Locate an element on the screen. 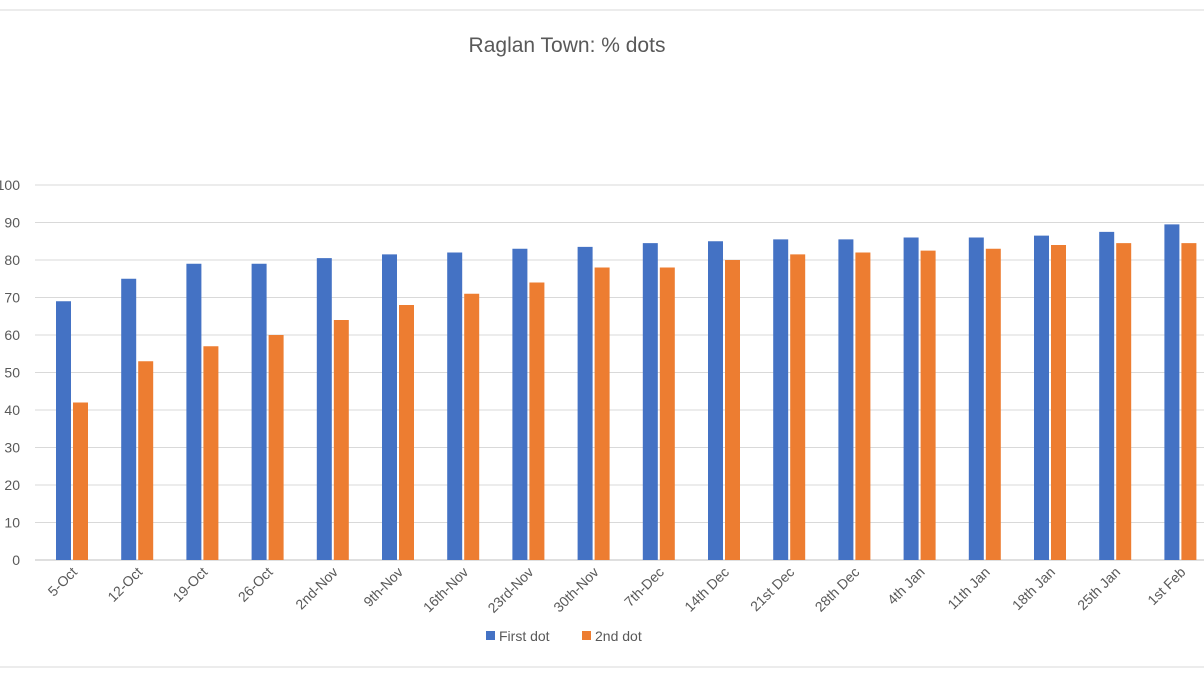 The image size is (1204, 682). y-tick-label: 20 is located at coordinates (12, 485).